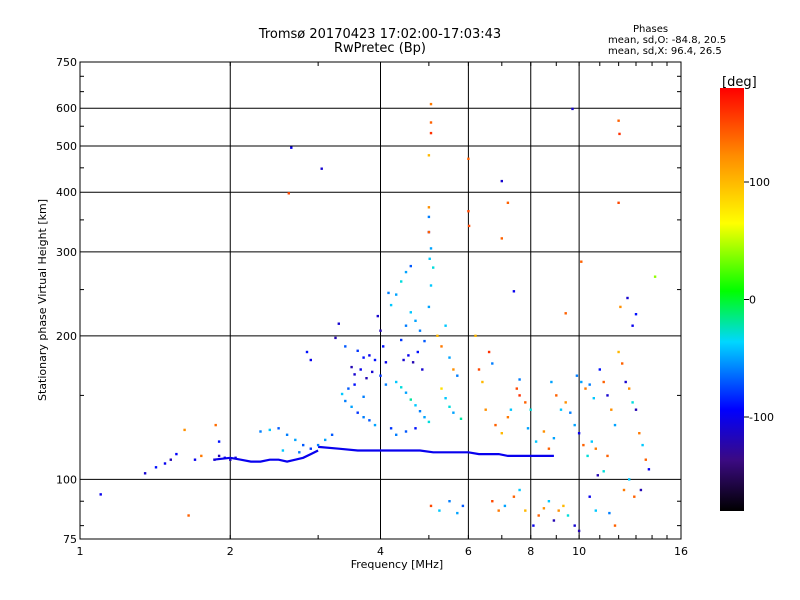 The width and height of the screenshot is (800, 600). I want to click on x-tick-label: 4, so click(380, 551).